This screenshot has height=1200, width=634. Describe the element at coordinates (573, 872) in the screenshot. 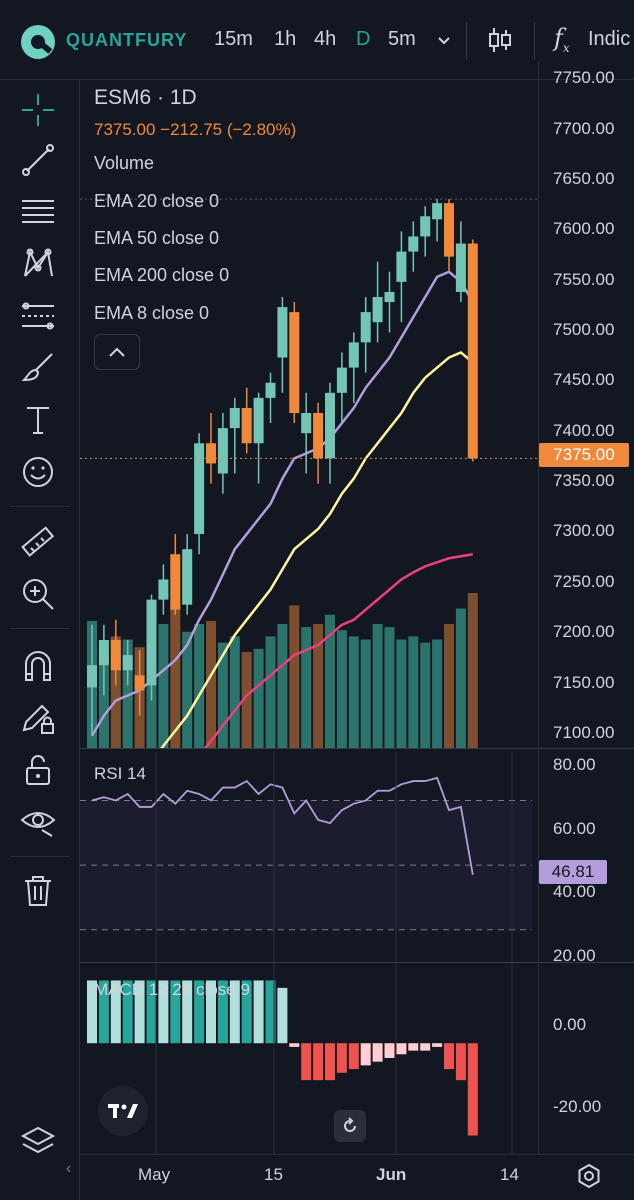

I see `rsi-value-label: 46.81` at that location.